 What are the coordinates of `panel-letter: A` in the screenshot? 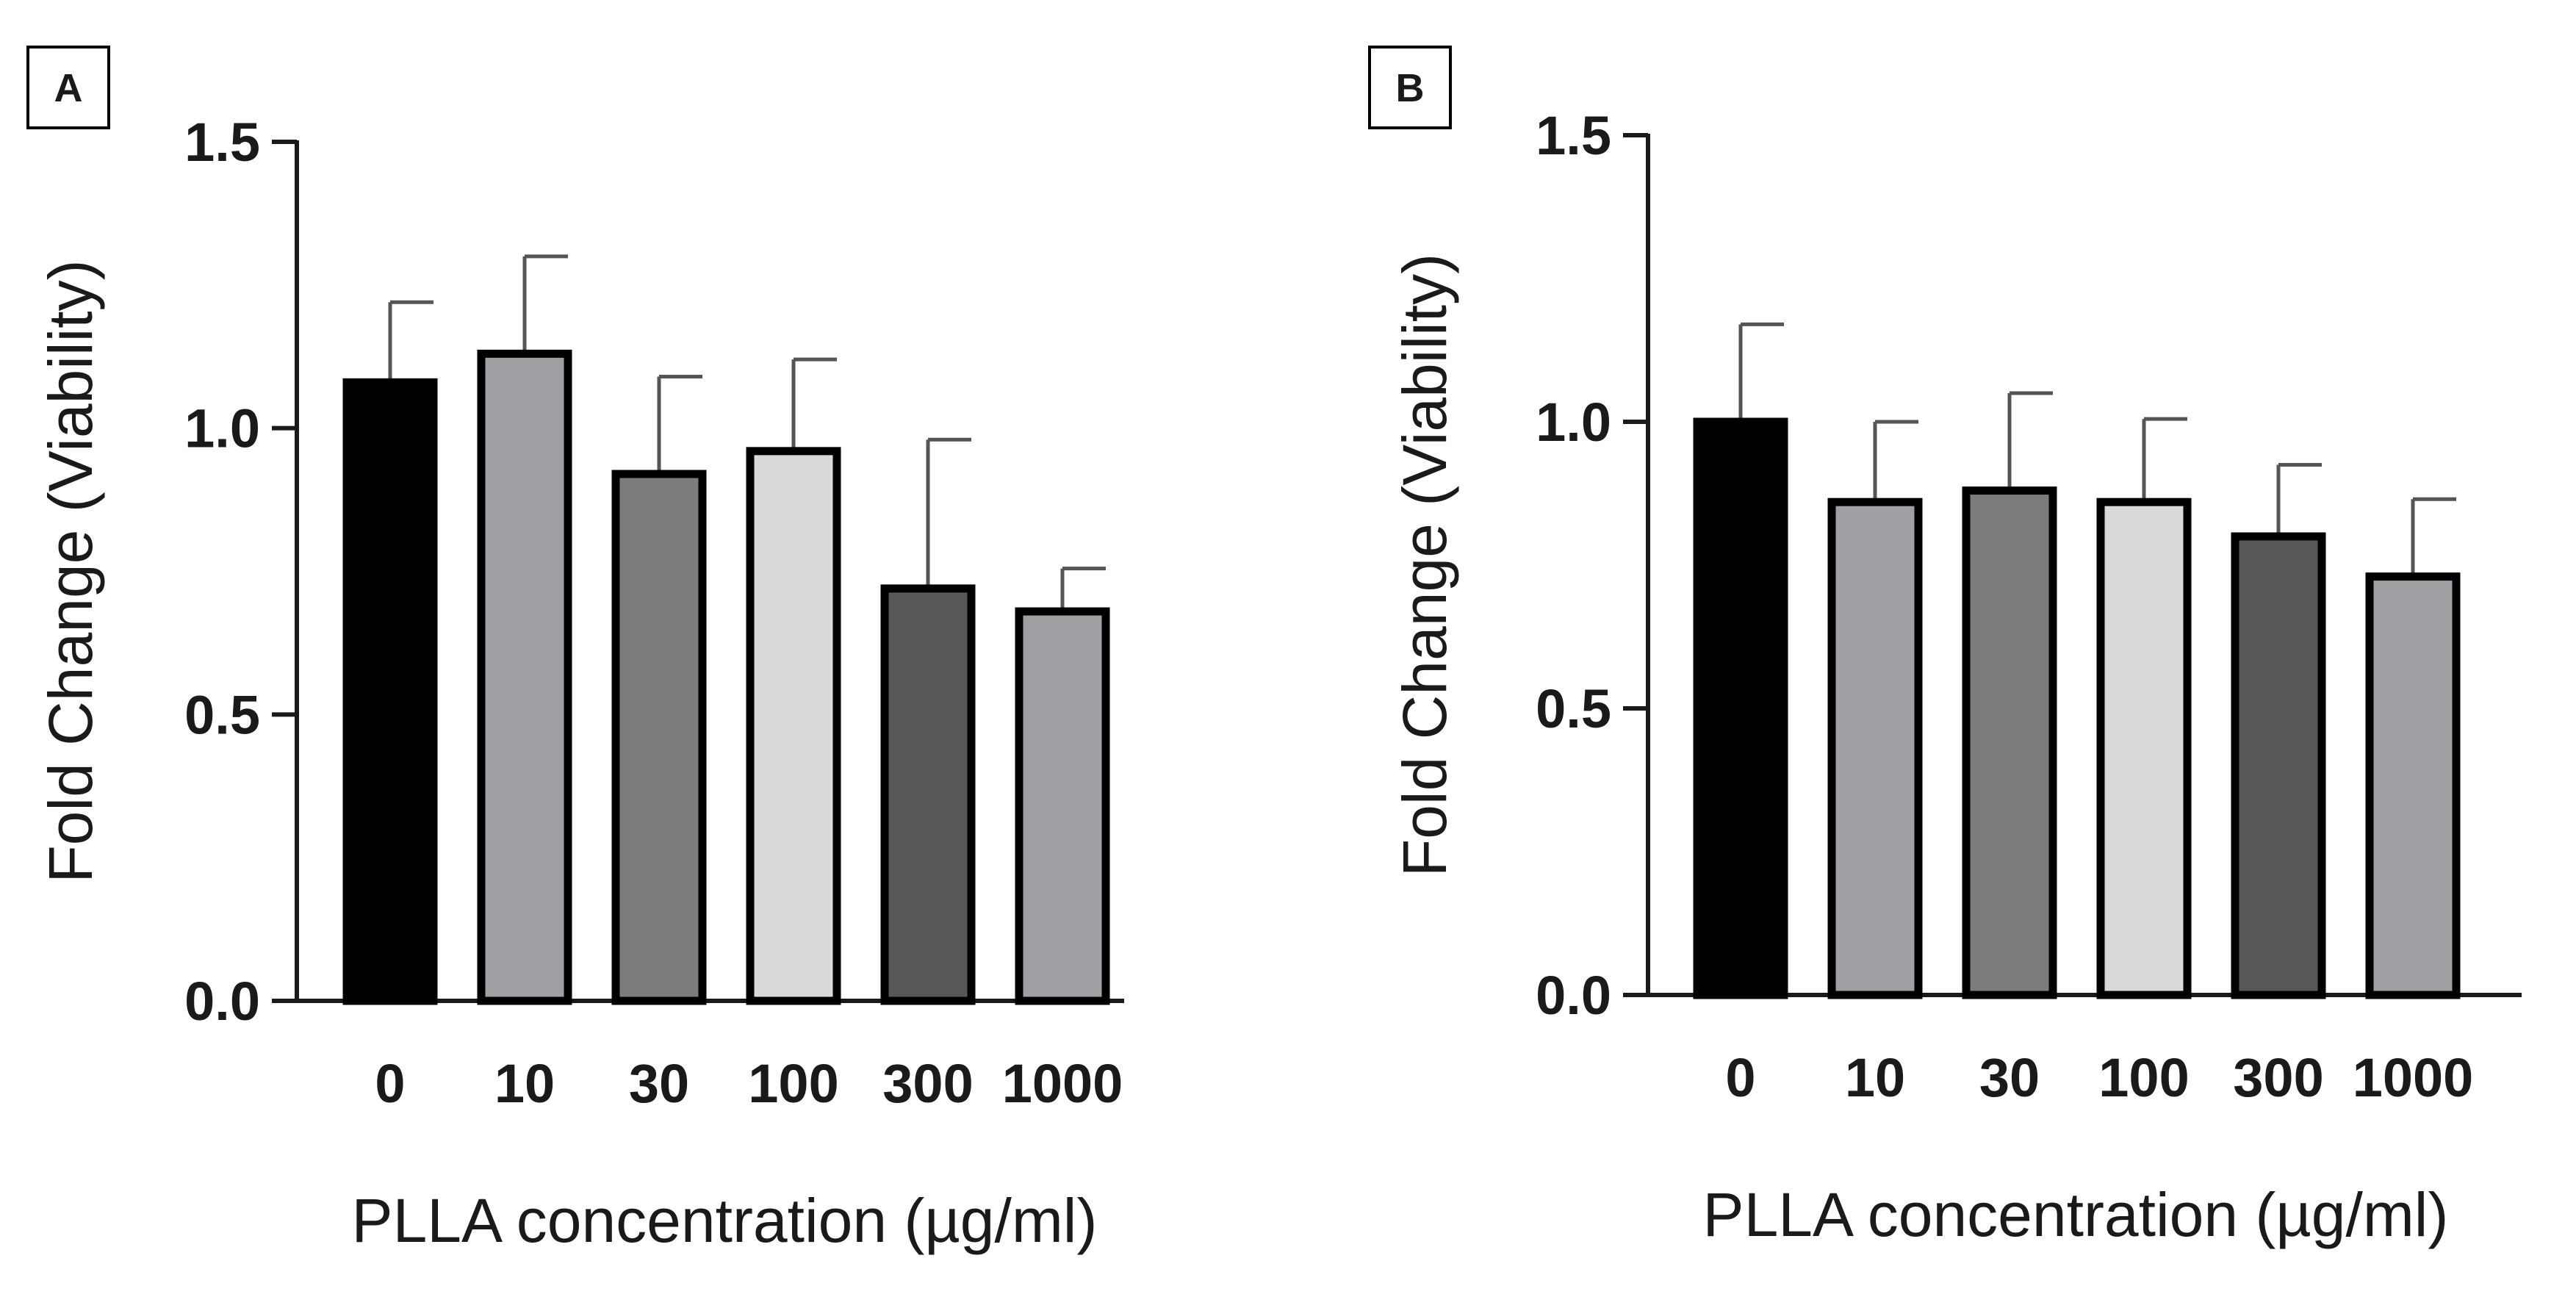 It's located at (68, 88).